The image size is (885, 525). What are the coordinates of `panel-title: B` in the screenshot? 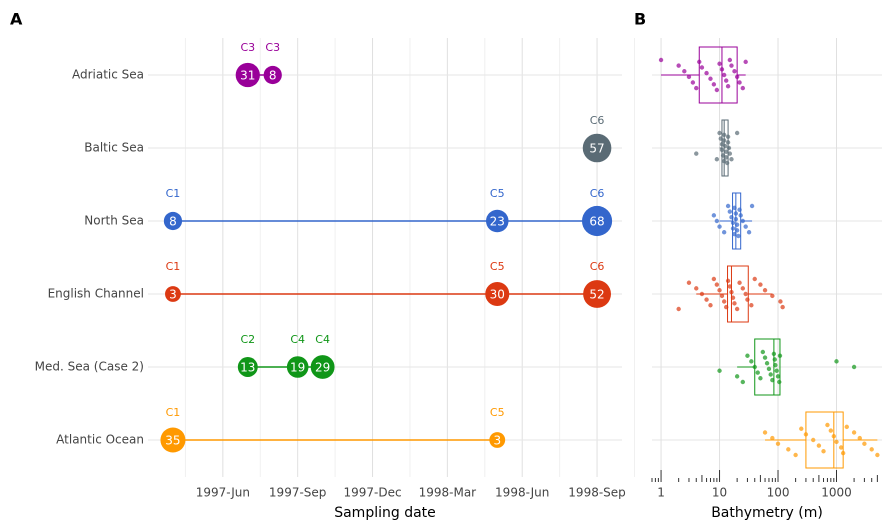 It's located at (640, 19).